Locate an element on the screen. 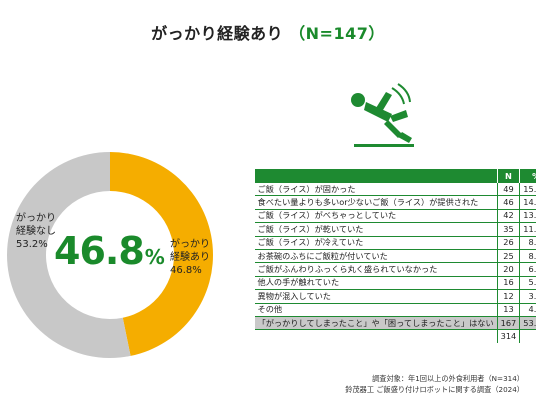 Image resolution: width=536 pixels, height=402 pixels. row-n: 12 is located at coordinates (508, 296).